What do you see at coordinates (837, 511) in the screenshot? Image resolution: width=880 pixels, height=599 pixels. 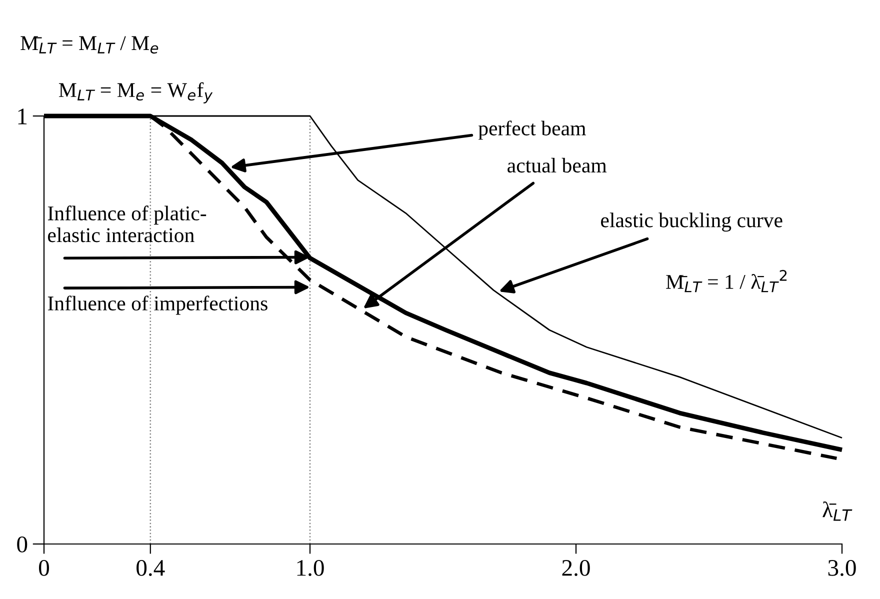 I see `x-axis-title: λ̄$_{LT}$` at bounding box center [837, 511].